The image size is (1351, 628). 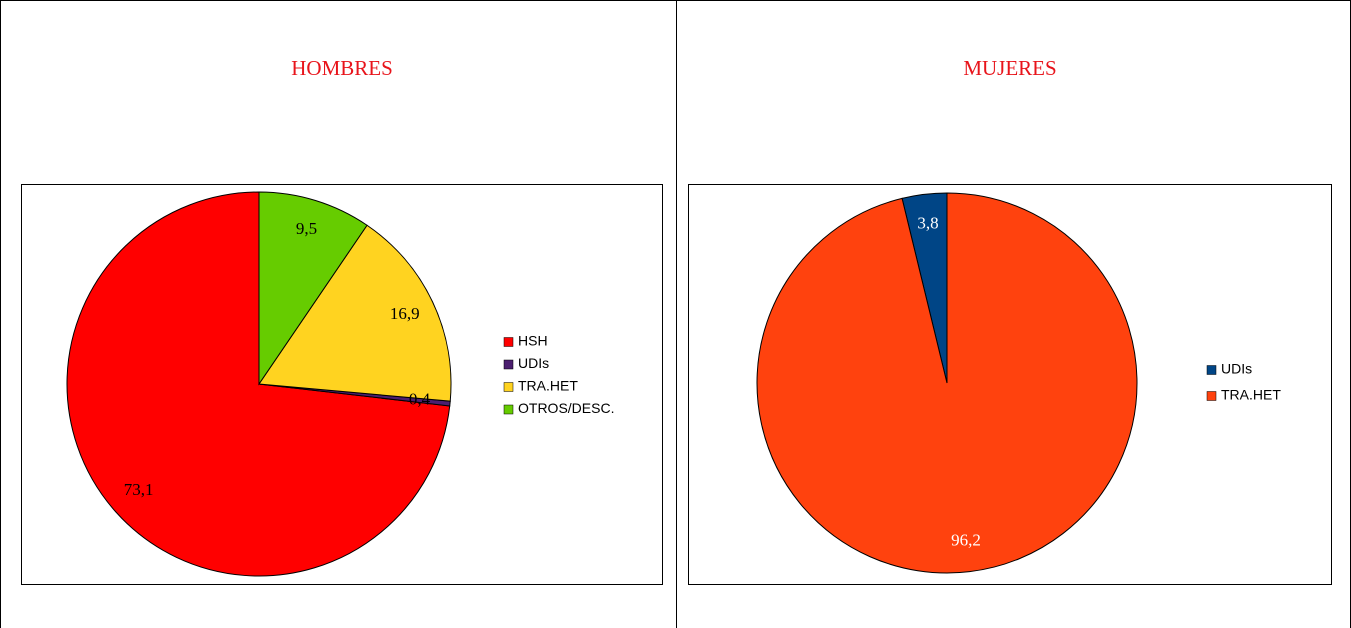 I want to click on value-label: 0,4, so click(x=420, y=398).